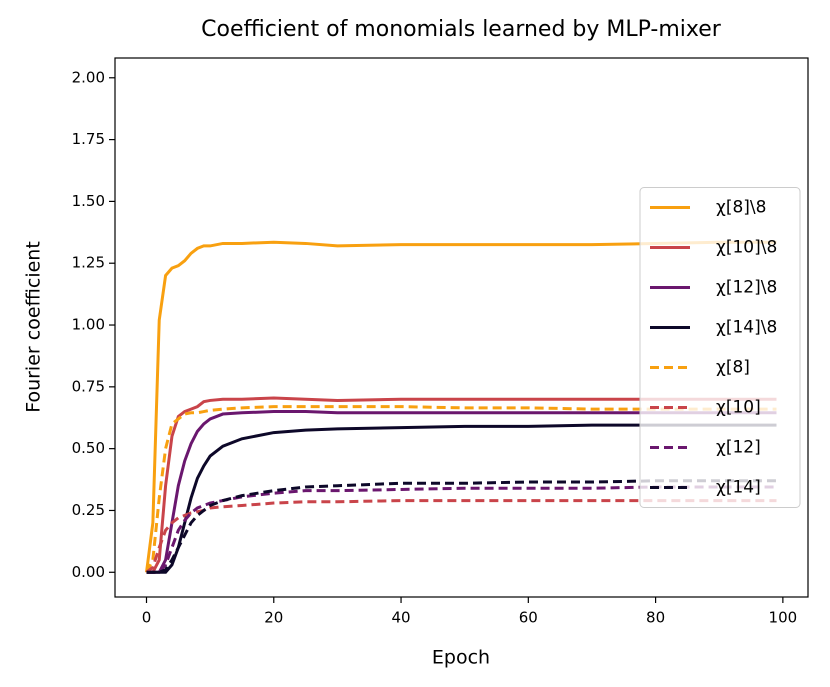  What do you see at coordinates (733, 368) in the screenshot?
I see `legend-label: χ[8]` at bounding box center [733, 368].